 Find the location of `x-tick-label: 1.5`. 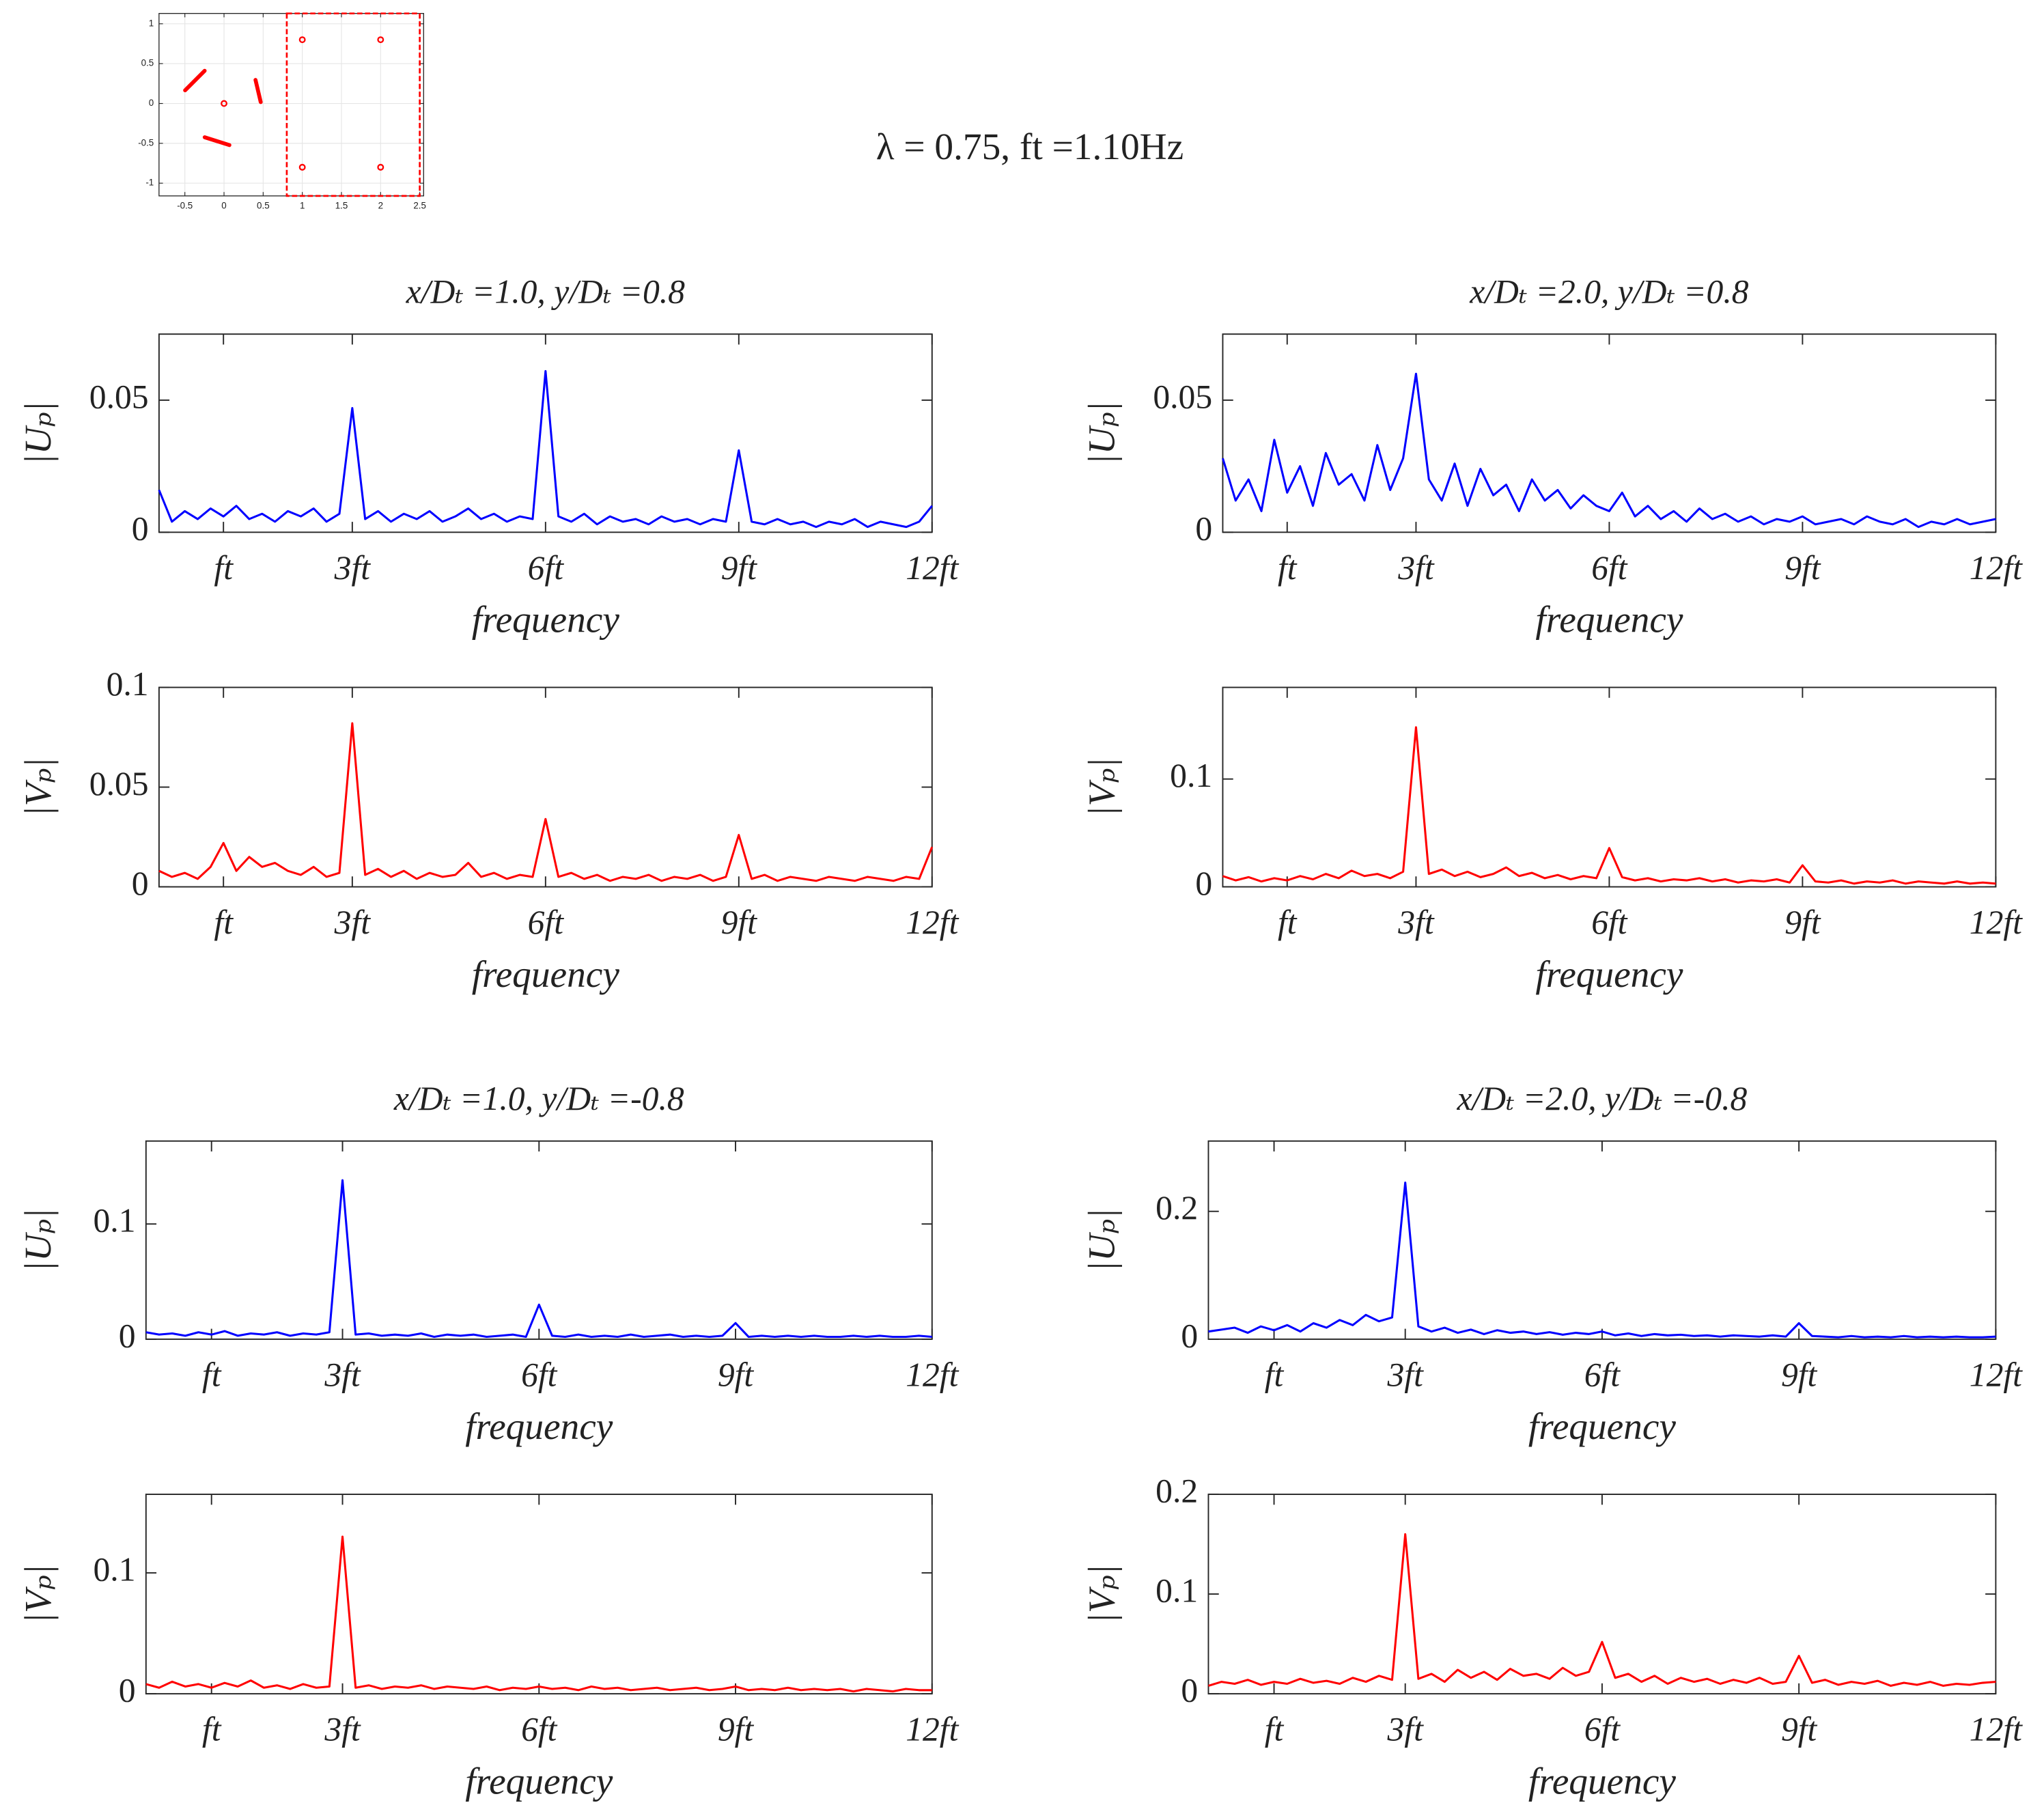

x-tick-label: 1.5 is located at coordinates (341, 206).